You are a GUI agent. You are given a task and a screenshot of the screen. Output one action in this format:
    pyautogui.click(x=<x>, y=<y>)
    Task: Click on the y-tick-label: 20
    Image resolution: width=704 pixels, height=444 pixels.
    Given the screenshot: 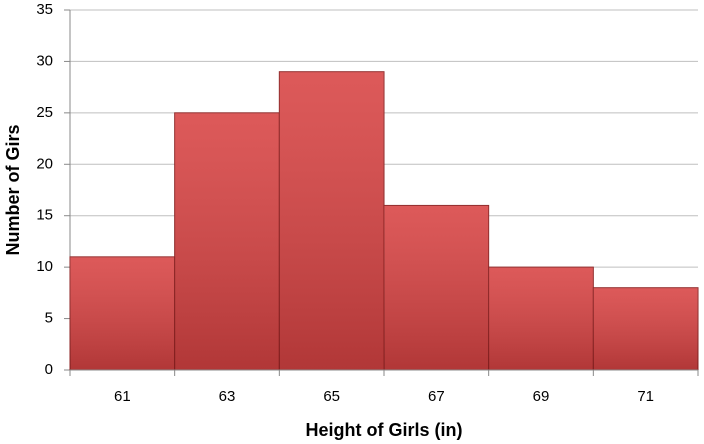 What is the action you would take?
    pyautogui.click(x=44, y=163)
    